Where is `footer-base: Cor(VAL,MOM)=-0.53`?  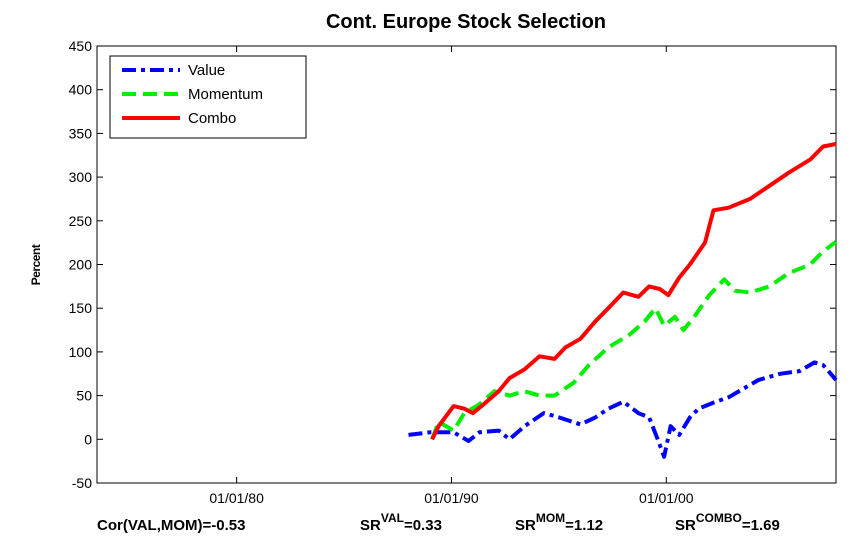 footer-base: Cor(VAL,MOM)=-0.53 is located at coordinates (171, 525).